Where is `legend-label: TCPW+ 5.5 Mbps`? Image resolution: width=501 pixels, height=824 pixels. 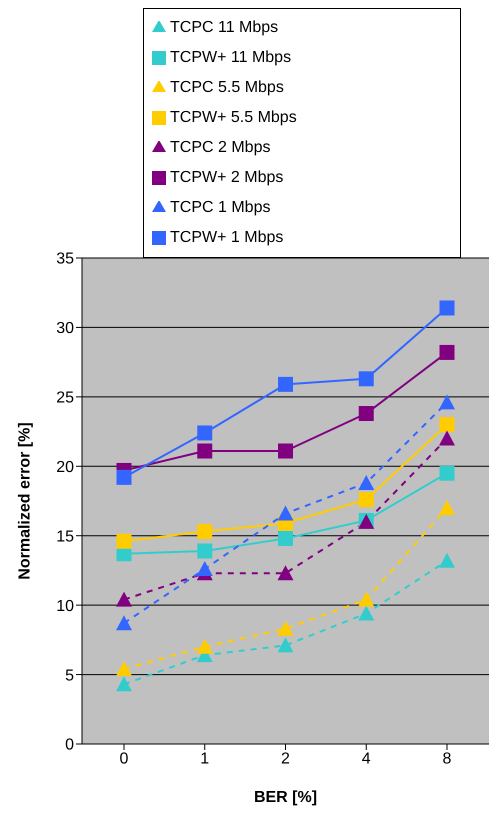 legend-label: TCPW+ 5.5 Mbps is located at coordinates (234, 117).